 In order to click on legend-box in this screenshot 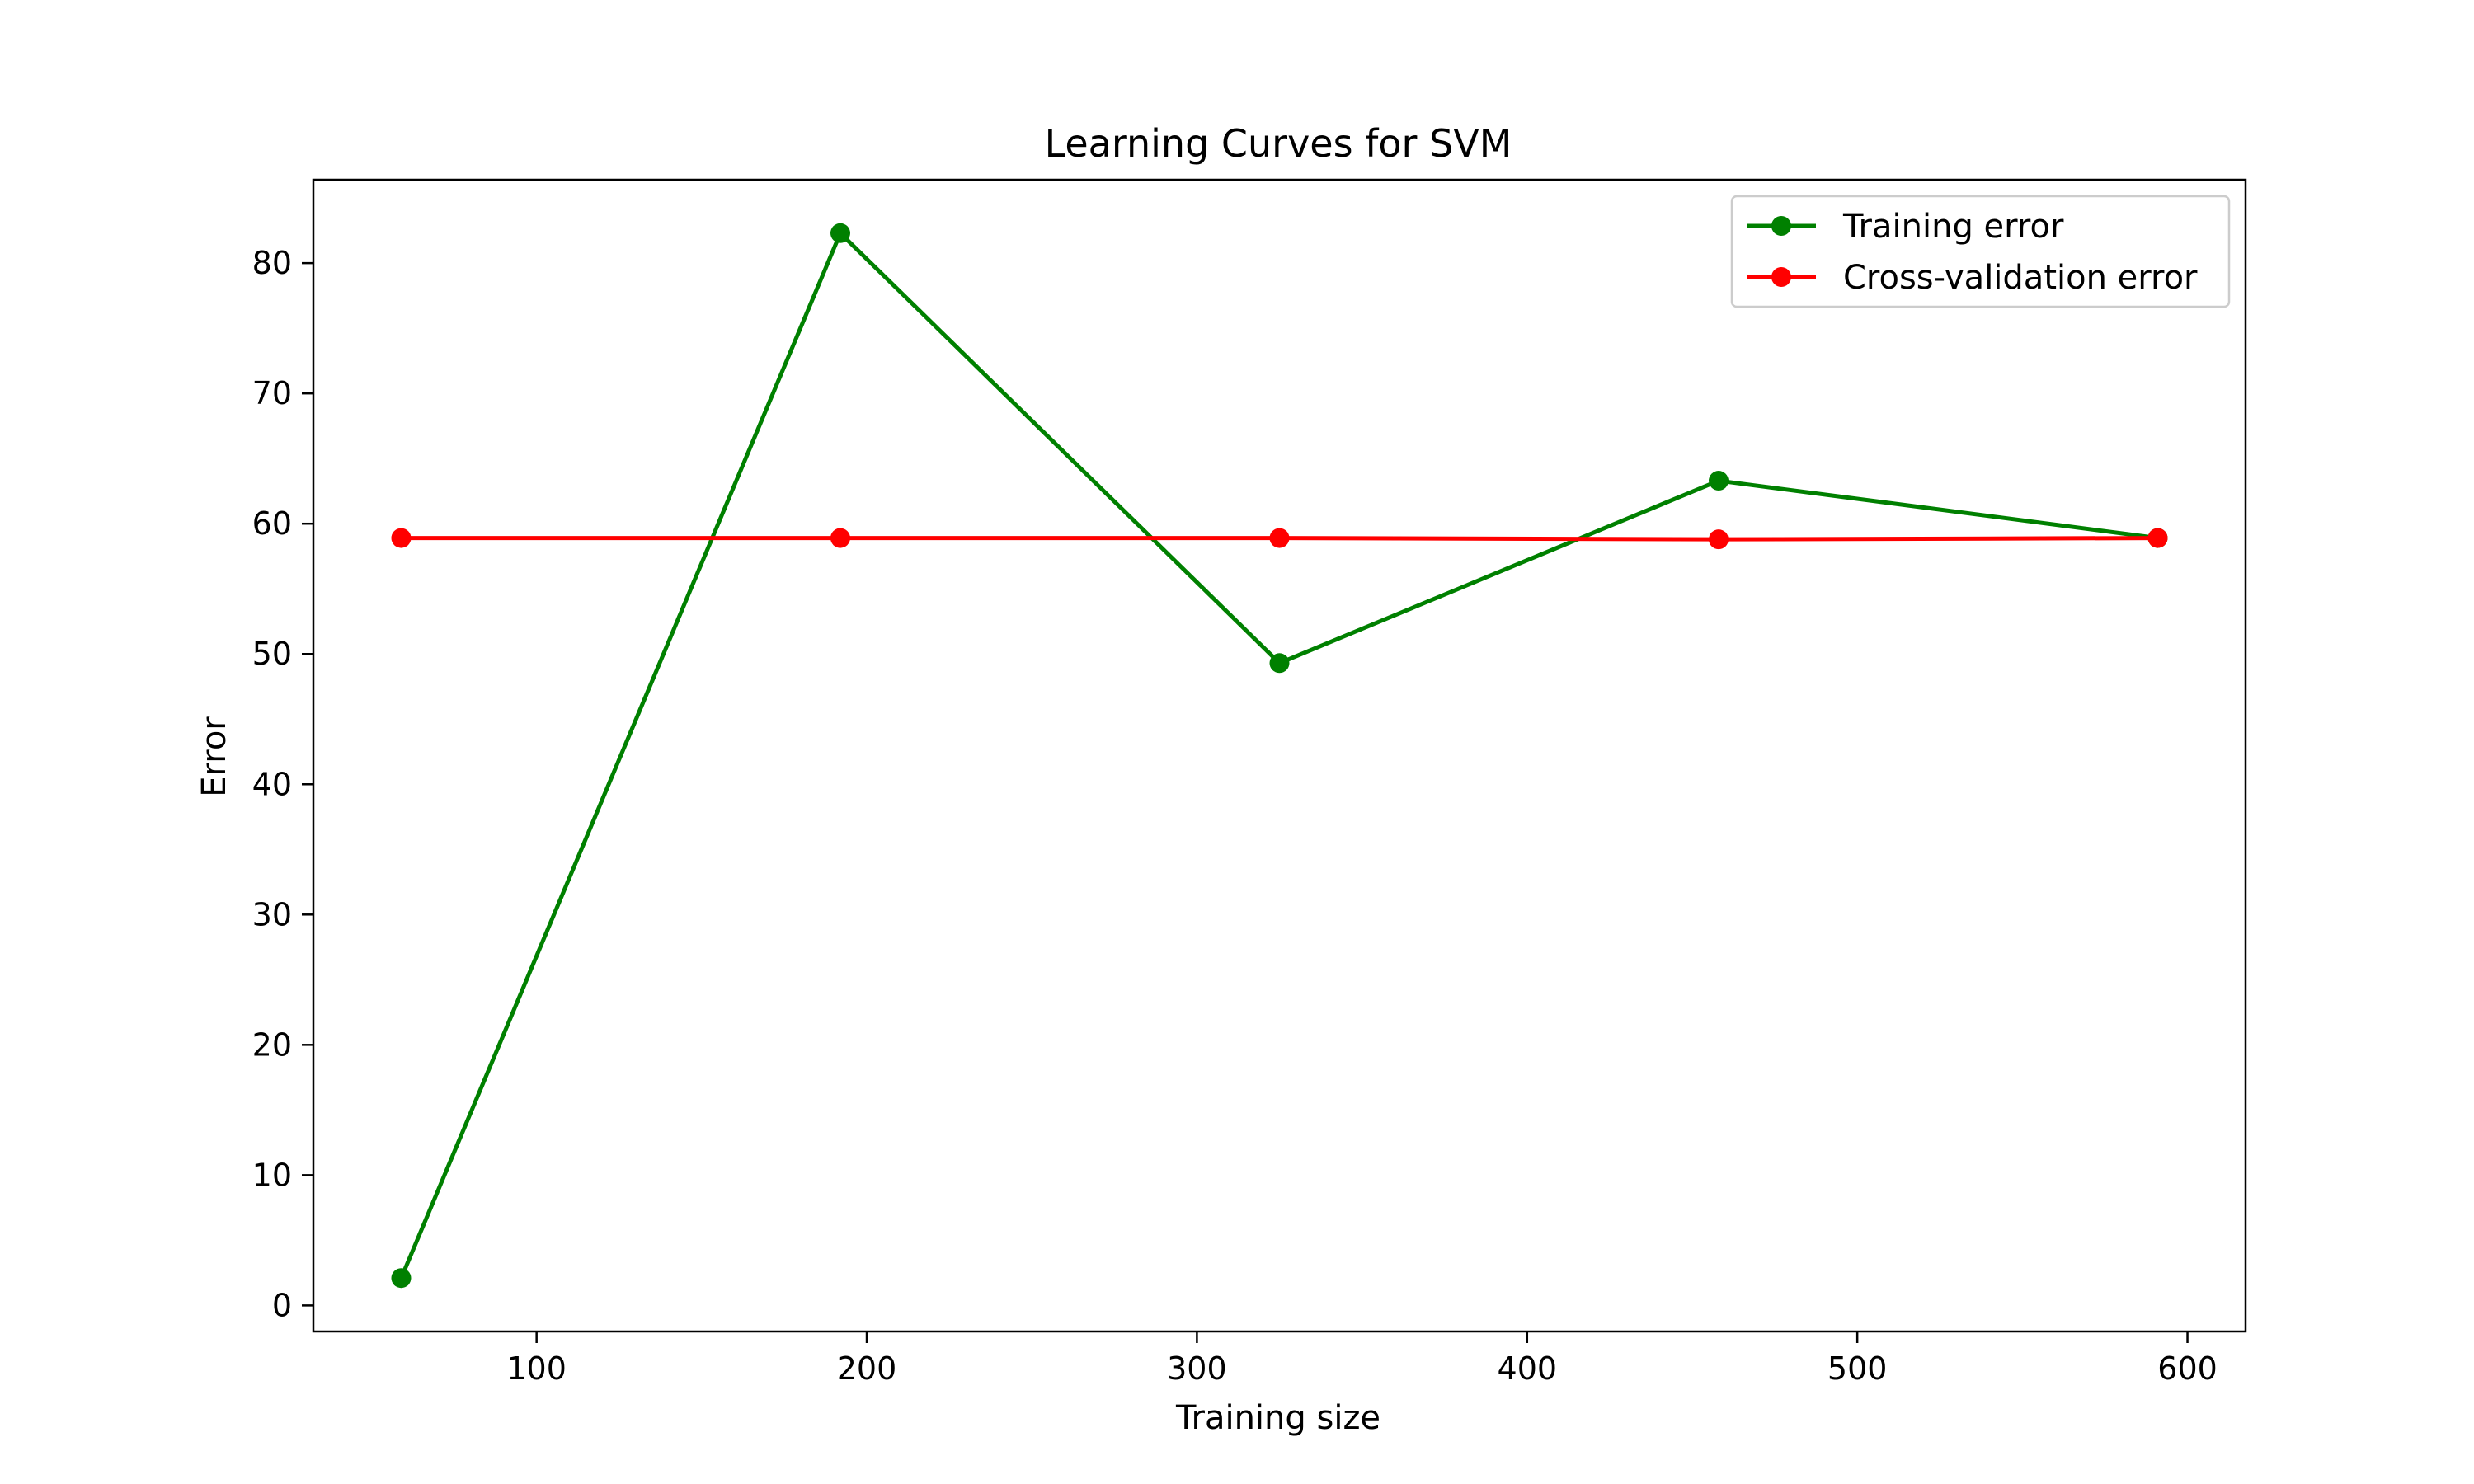, I will do `click(1980, 251)`.